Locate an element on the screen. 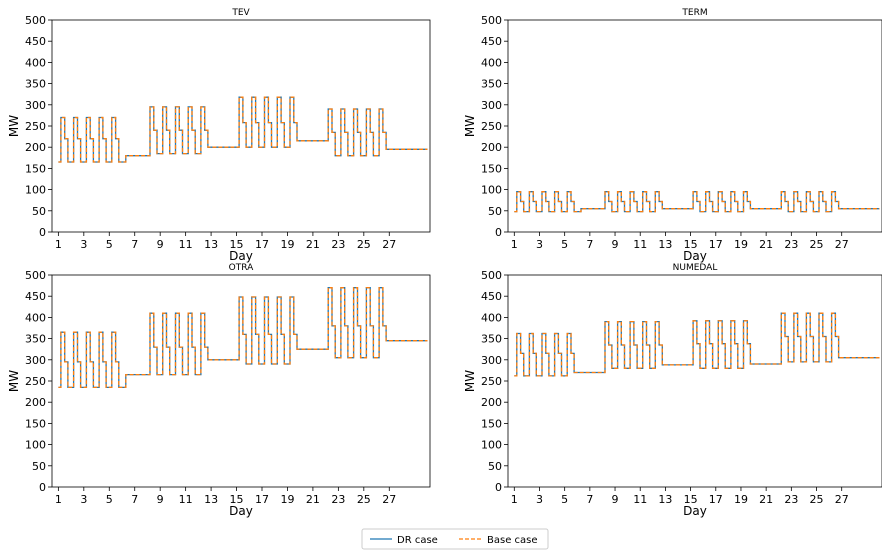 This screenshot has height=553, width=882. tev-xtick-label: 13 is located at coordinates (211, 244).